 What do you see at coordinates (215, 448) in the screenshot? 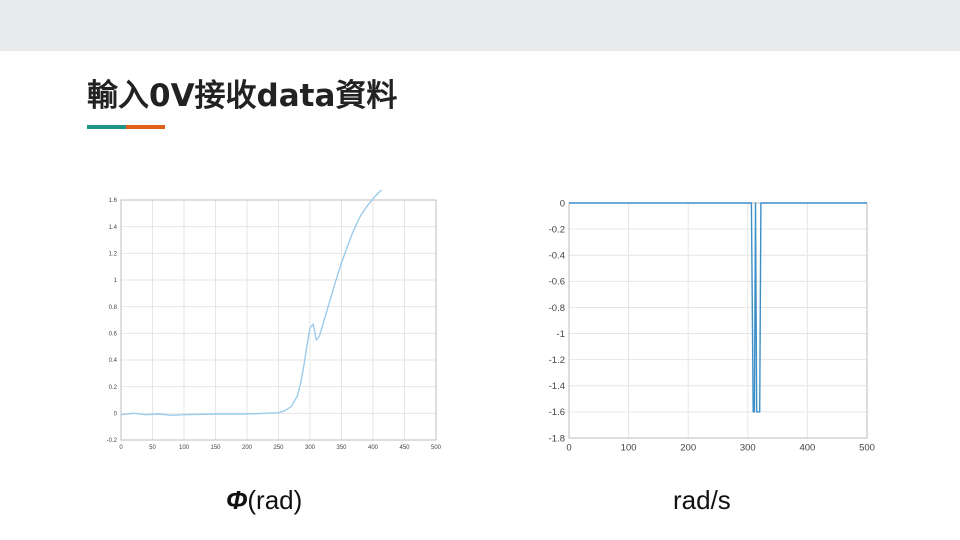
I see `x-tick-label: 150` at bounding box center [215, 448].